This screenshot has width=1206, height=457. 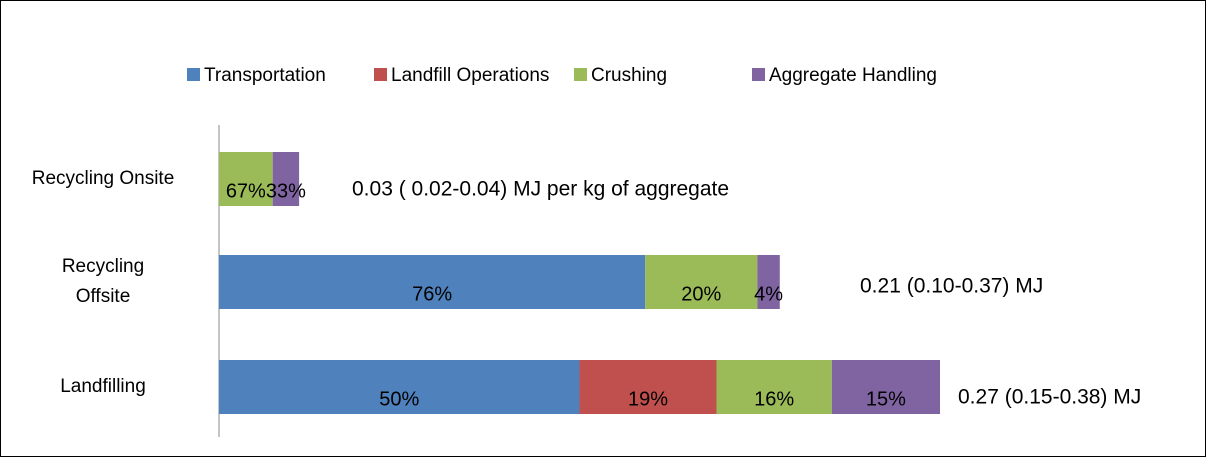 I want to click on value-label: 4%, so click(x=768, y=294).